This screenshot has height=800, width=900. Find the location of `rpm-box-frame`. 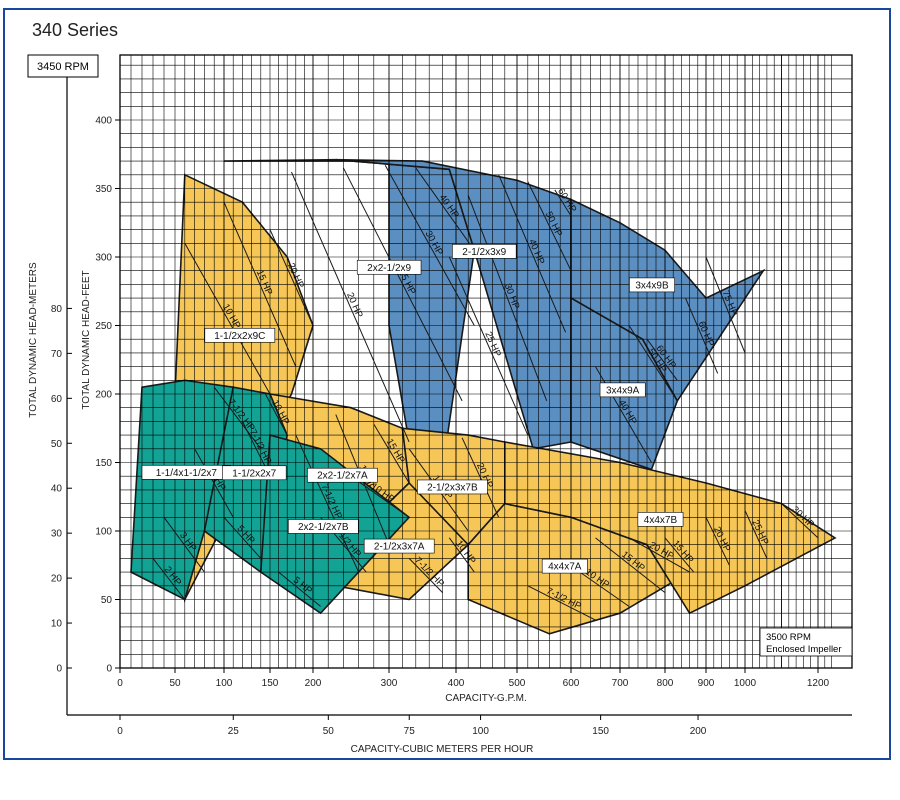

rpm-box-frame is located at coordinates (63, 66).